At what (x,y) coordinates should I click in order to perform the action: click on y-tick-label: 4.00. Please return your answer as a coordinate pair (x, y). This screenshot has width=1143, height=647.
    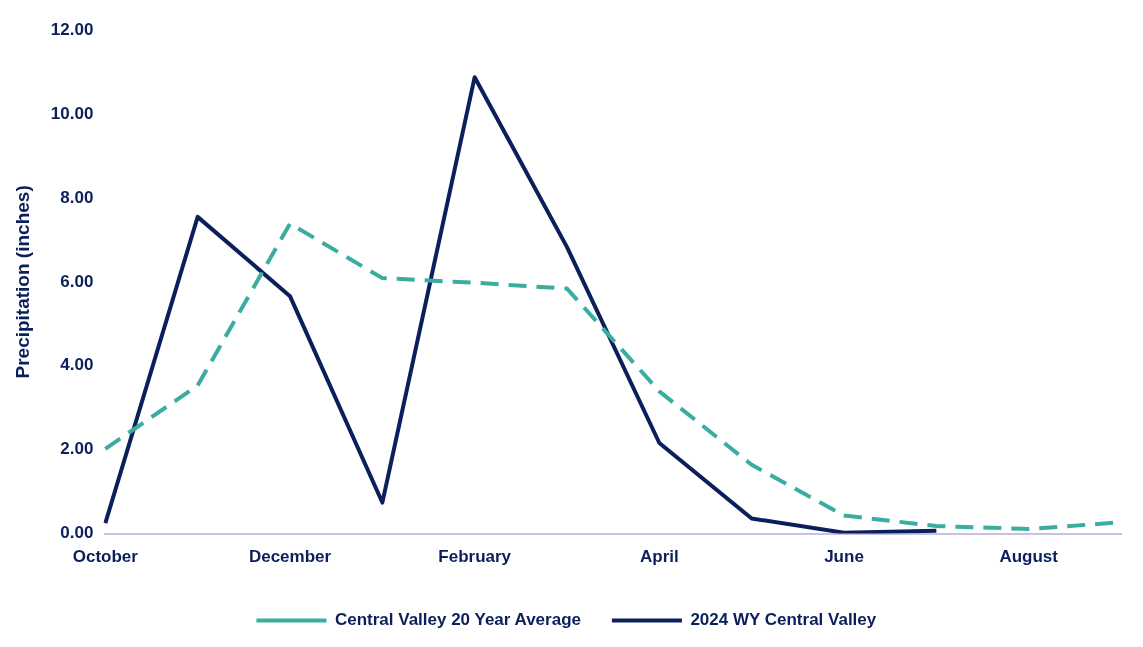
    Looking at the image, I should click on (77, 365).